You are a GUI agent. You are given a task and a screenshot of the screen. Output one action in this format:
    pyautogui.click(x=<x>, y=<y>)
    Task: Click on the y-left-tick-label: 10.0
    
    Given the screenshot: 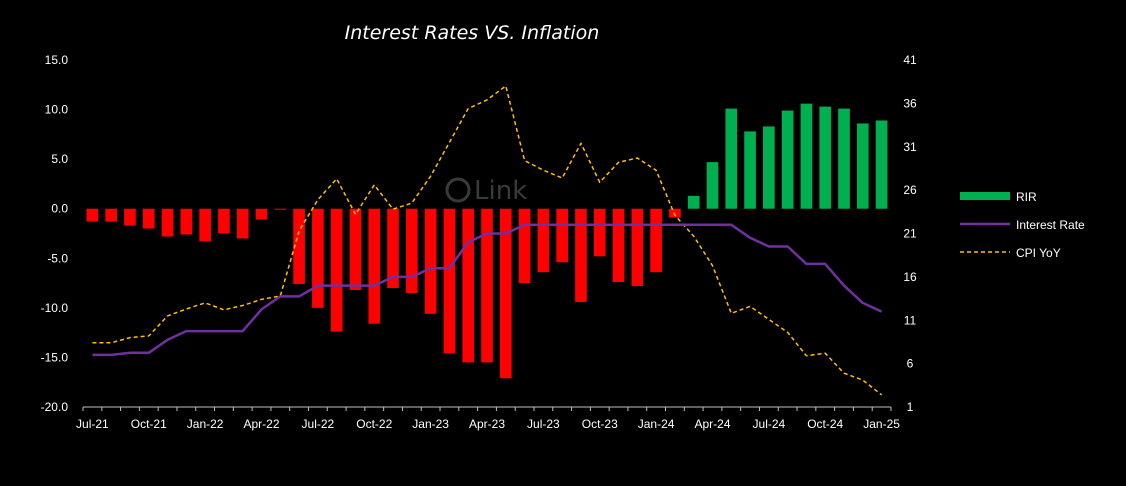 What is the action you would take?
    pyautogui.click(x=57, y=110)
    